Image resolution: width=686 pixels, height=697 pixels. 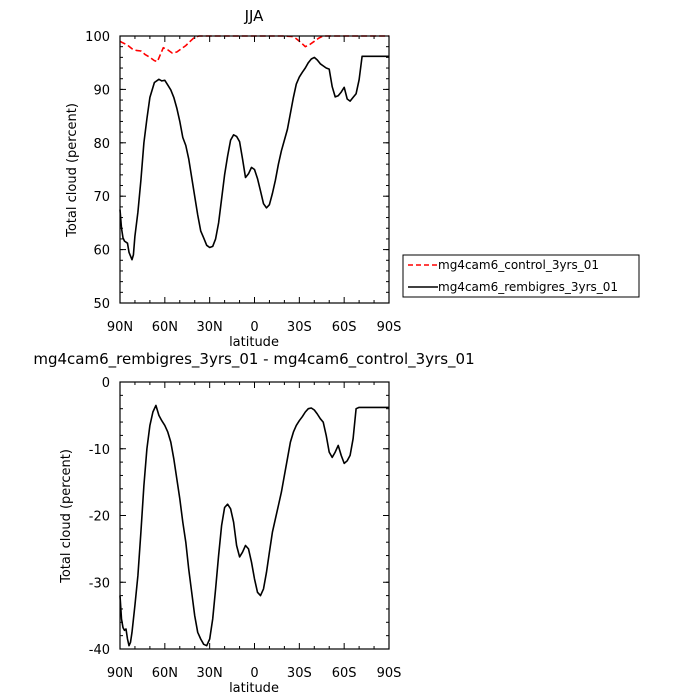 What do you see at coordinates (97, 37) in the screenshot?
I see `y-tick-label: 100` at bounding box center [97, 37].